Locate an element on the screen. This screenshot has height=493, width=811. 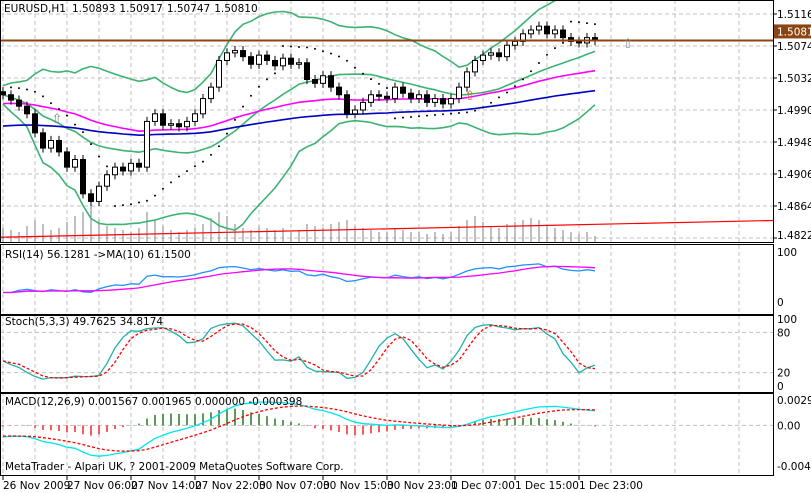
stoch-panel is located at coordinates (299, 351).